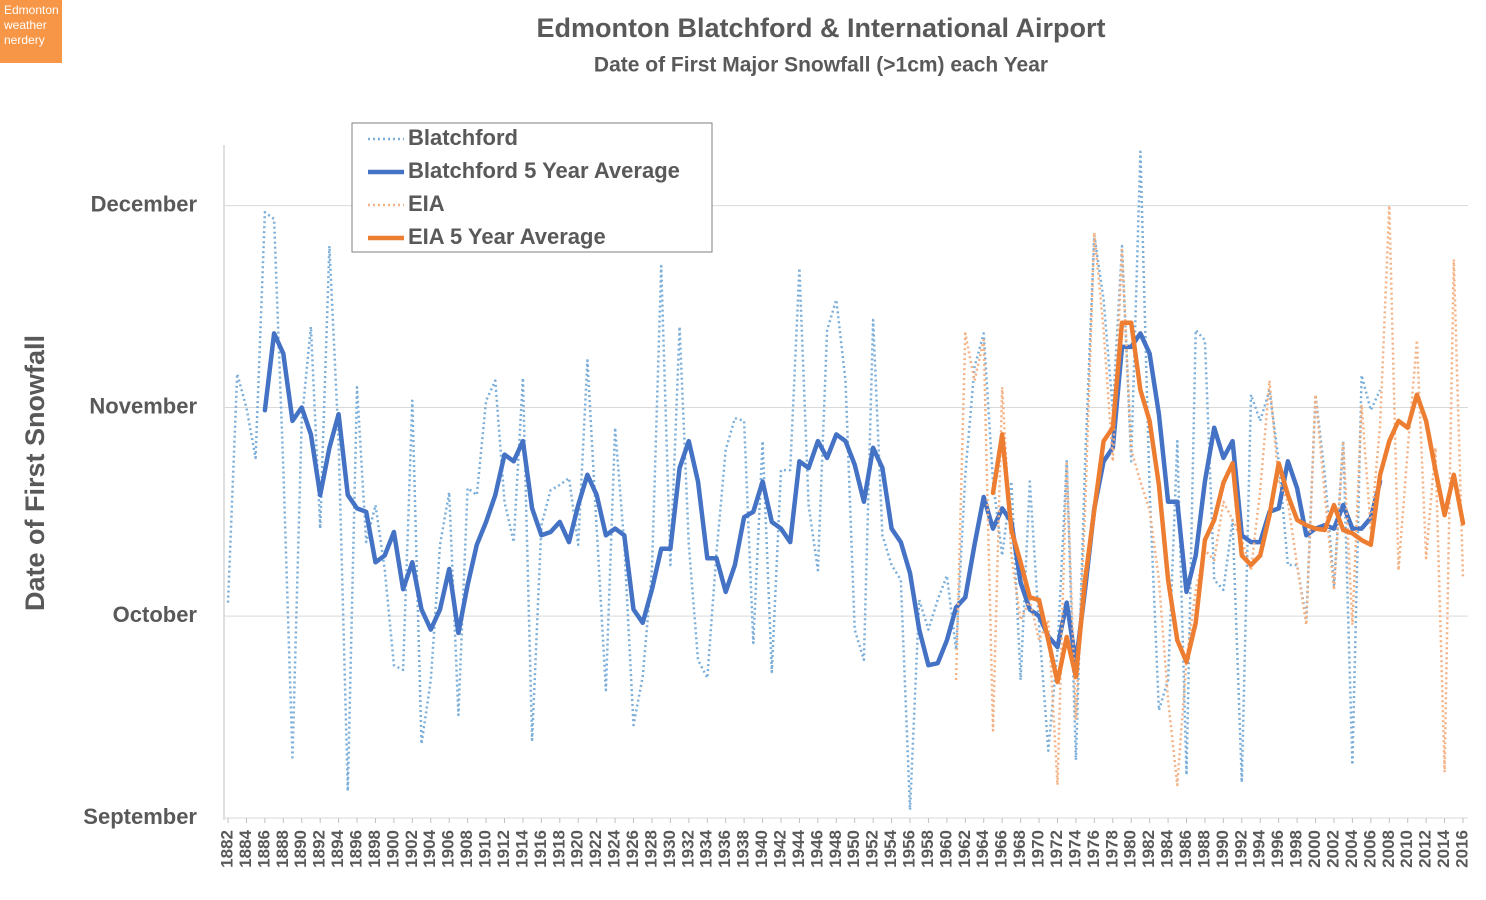 The image size is (1486, 900). Describe the element at coordinates (687, 849) in the screenshot. I see `x-tick-label: 1932` at that location.